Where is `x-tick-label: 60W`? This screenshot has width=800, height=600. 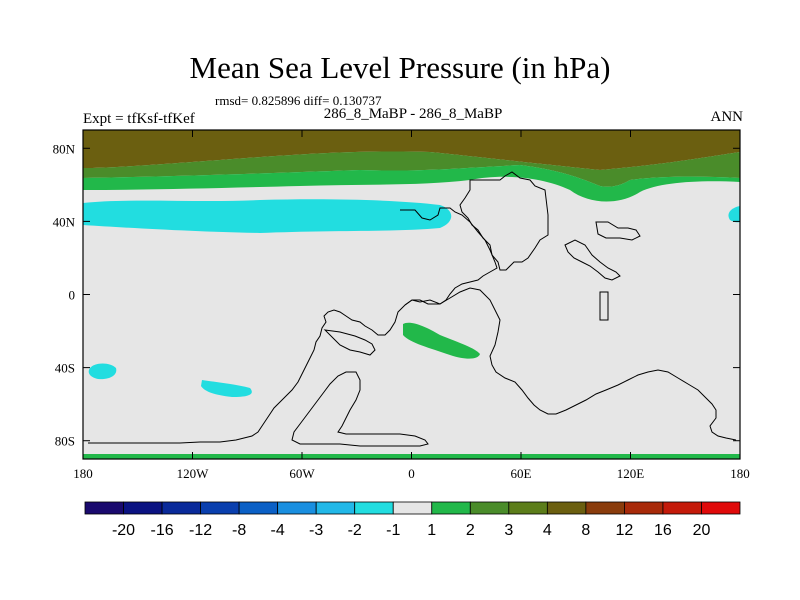 x-tick-label: 60W is located at coordinates (302, 473).